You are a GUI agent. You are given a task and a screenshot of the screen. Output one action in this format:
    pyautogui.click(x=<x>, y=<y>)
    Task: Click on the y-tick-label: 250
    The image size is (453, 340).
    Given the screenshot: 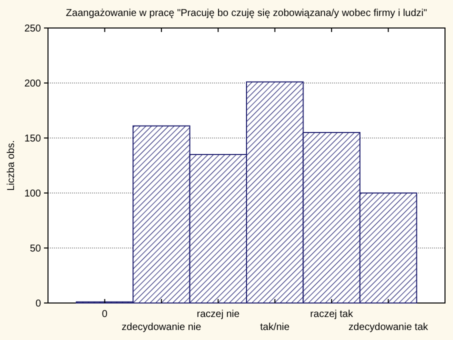 What is the action you would take?
    pyautogui.click(x=33, y=29)
    